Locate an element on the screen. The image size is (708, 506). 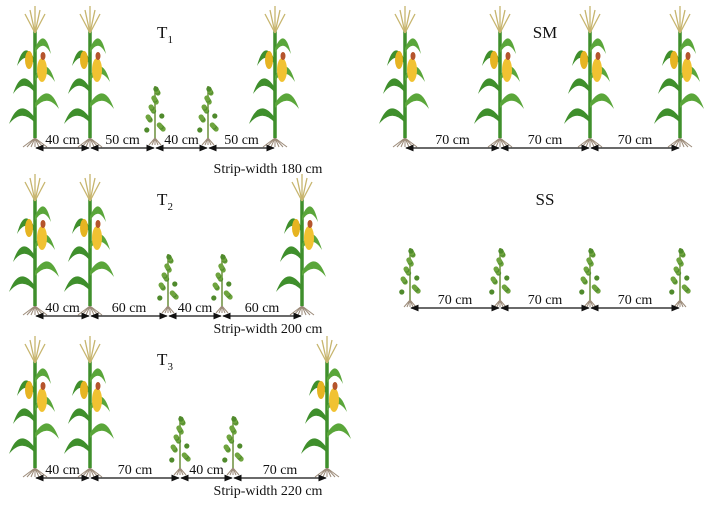
strip-width-label: Strip-width 180 cm is located at coordinates (268, 169).